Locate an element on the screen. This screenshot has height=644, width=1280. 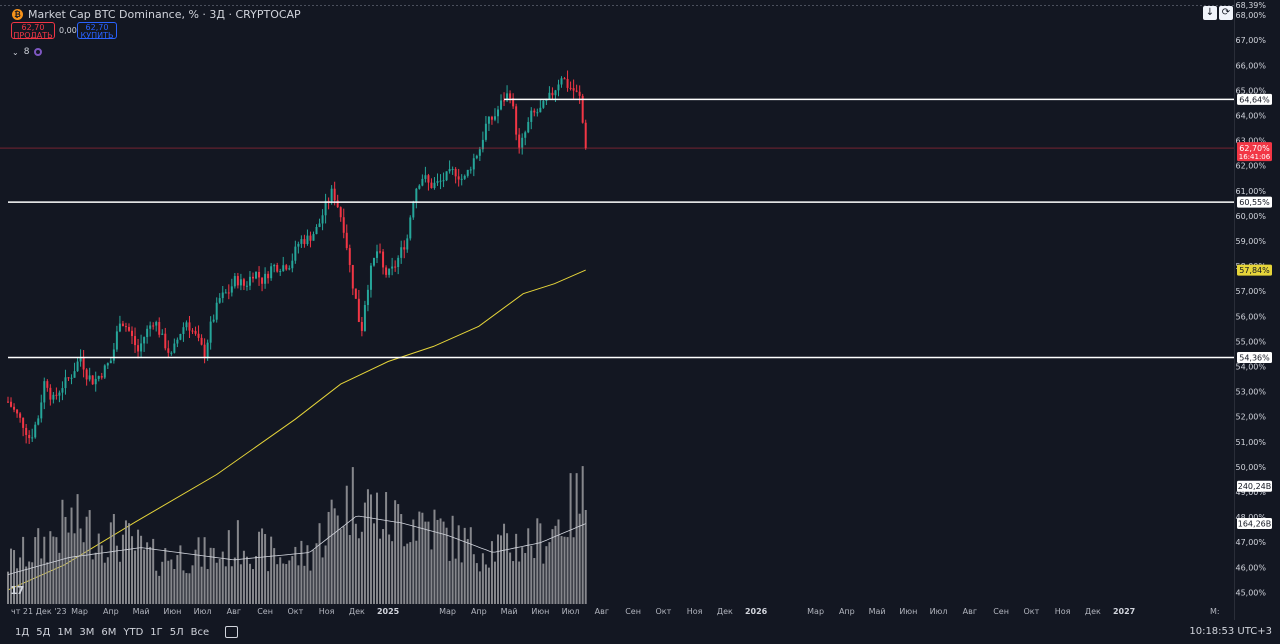
y-tick-label: 68,00% is located at coordinates (1250, 15).